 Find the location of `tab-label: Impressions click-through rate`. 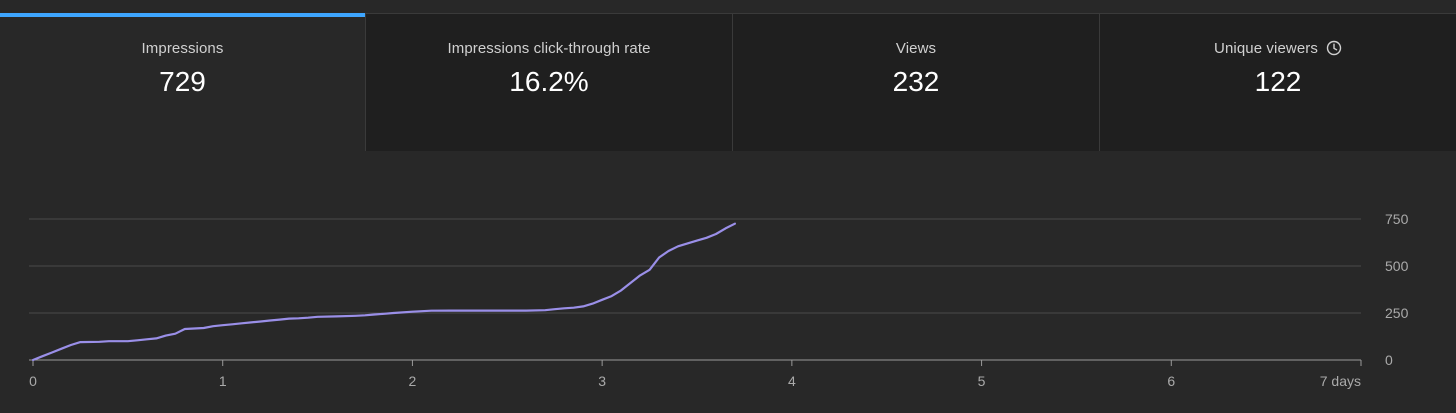

tab-label: Impressions click-through rate is located at coordinates (549, 48).